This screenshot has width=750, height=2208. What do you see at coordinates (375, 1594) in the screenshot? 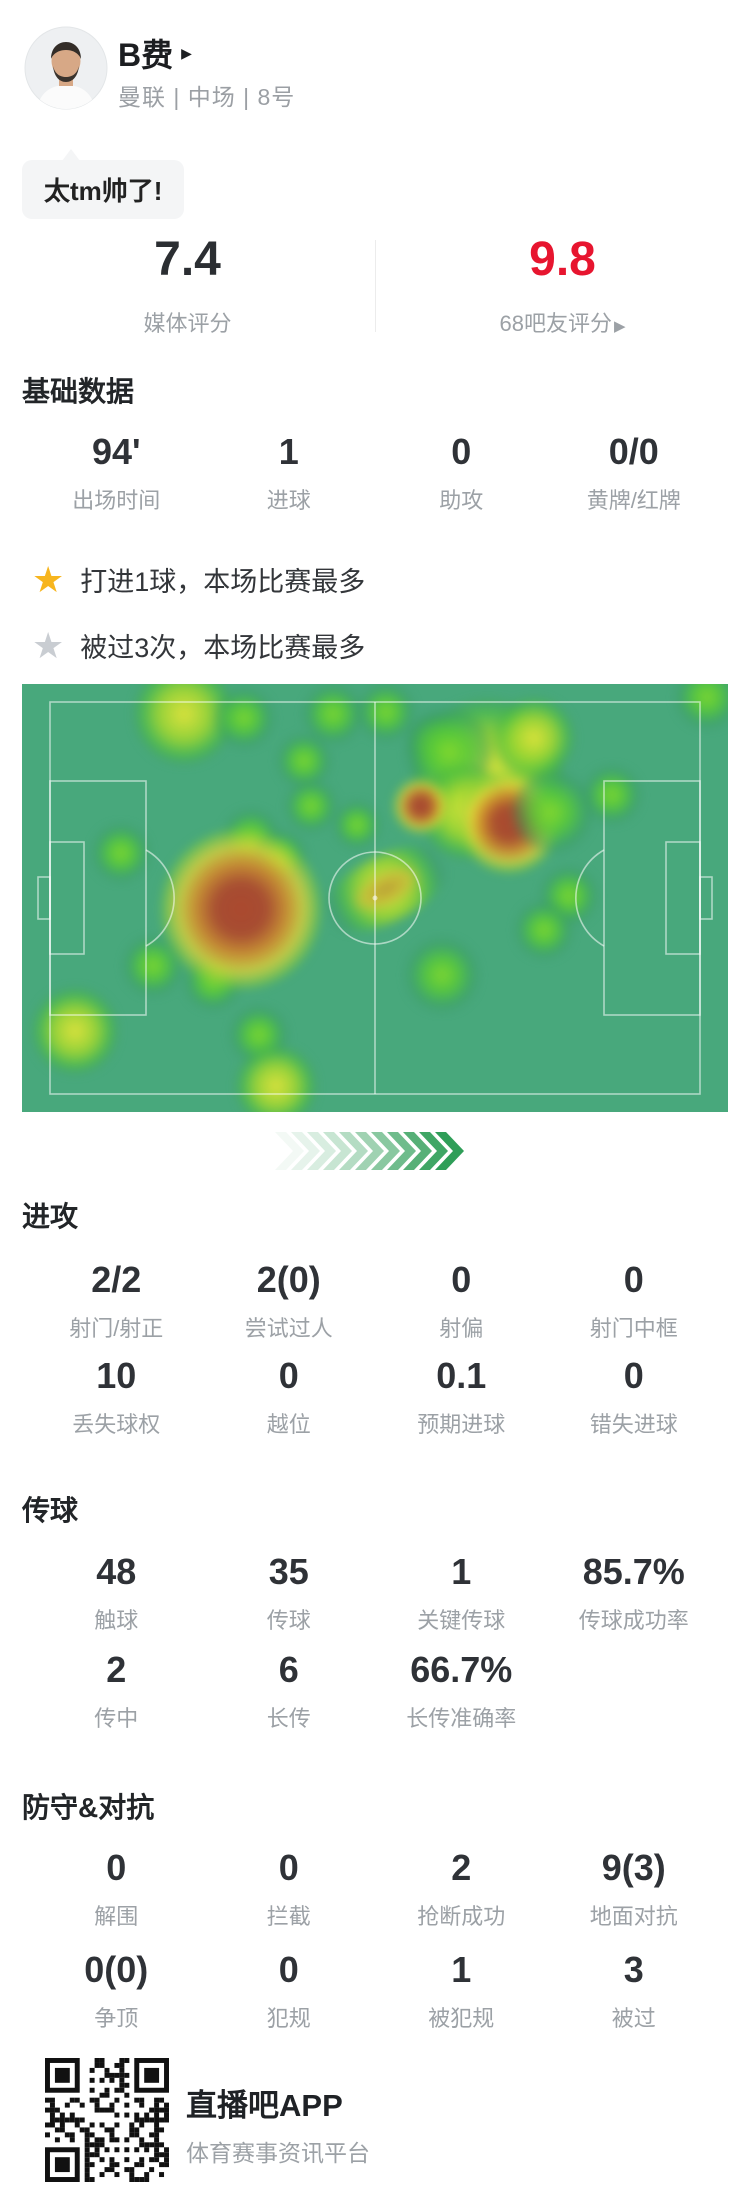
I see `passing-stats-row-1: 48 触球 35 传球 1 关键传球 85.7% 传球成功率` at bounding box center [375, 1594].